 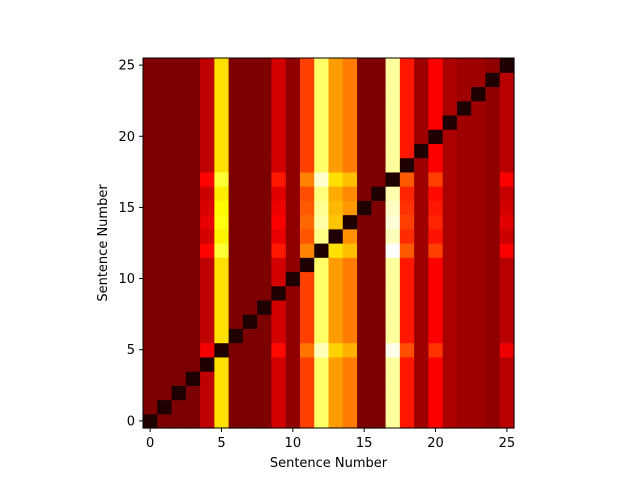 What do you see at coordinates (126, 279) in the screenshot?
I see `y-tick-label: 10` at bounding box center [126, 279].